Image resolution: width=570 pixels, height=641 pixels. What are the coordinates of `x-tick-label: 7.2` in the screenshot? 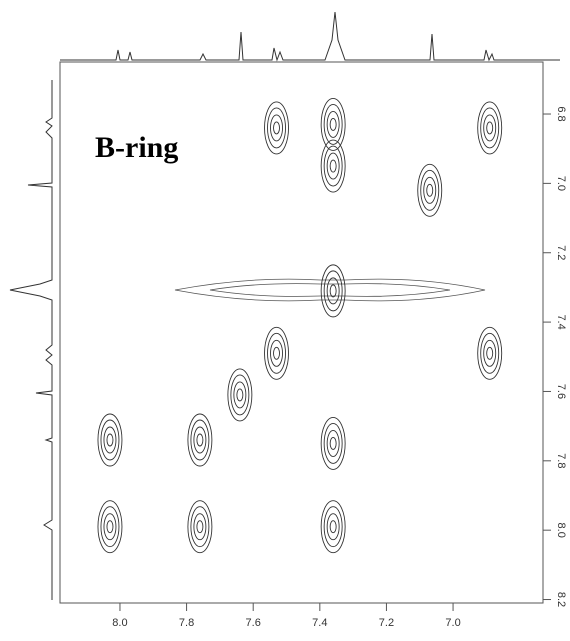 It's located at (386, 623).